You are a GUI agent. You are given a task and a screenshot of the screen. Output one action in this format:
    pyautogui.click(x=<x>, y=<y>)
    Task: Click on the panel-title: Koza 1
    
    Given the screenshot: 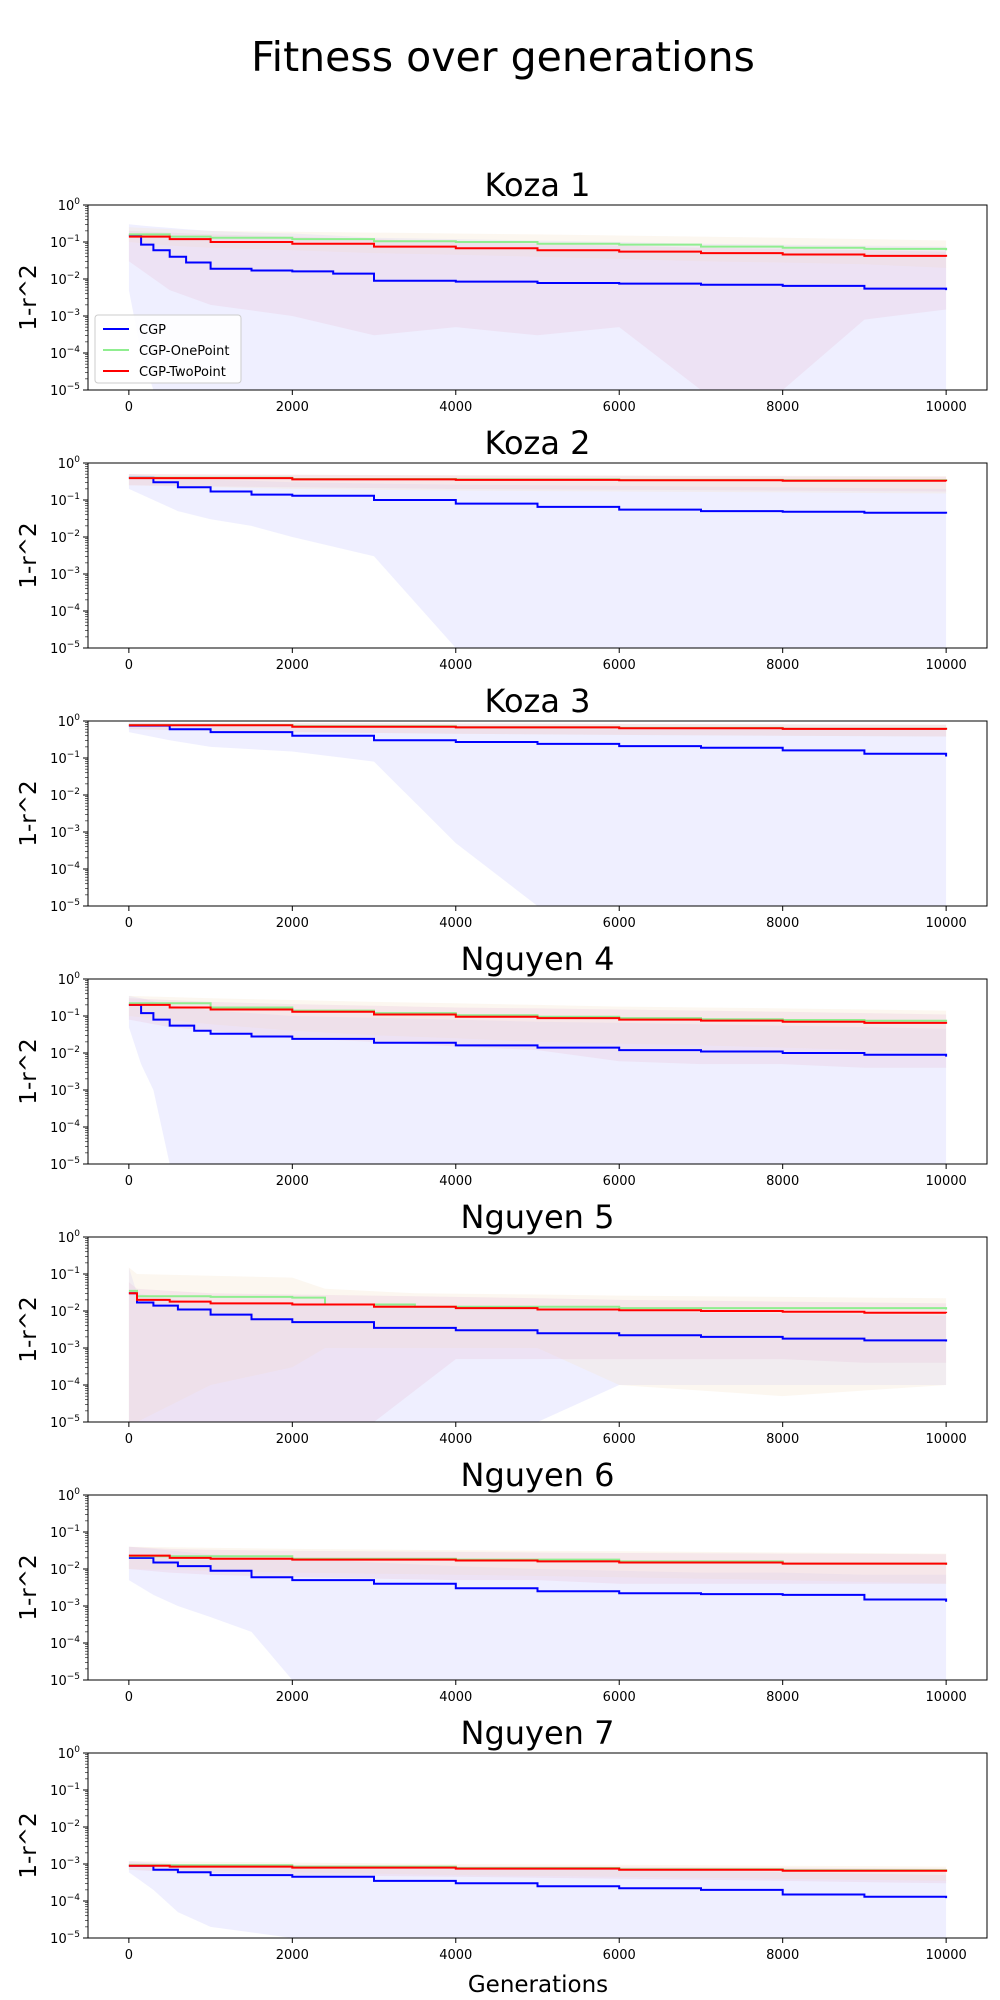 What is the action you would take?
    pyautogui.click(x=538, y=185)
    